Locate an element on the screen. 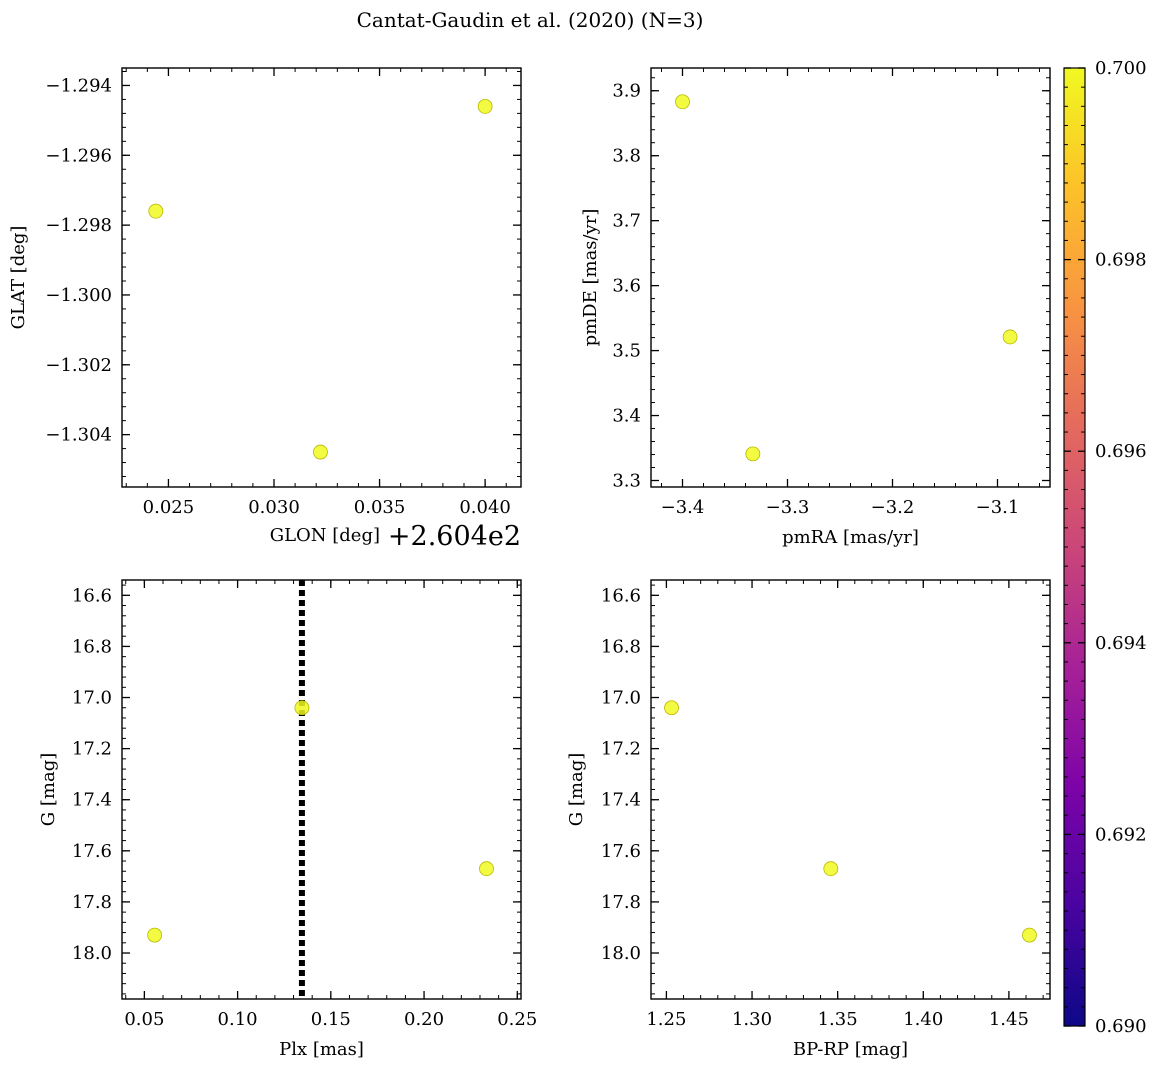 The height and width of the screenshot is (1067, 1161). x-tick-label: 1.40 is located at coordinates (923, 1019).